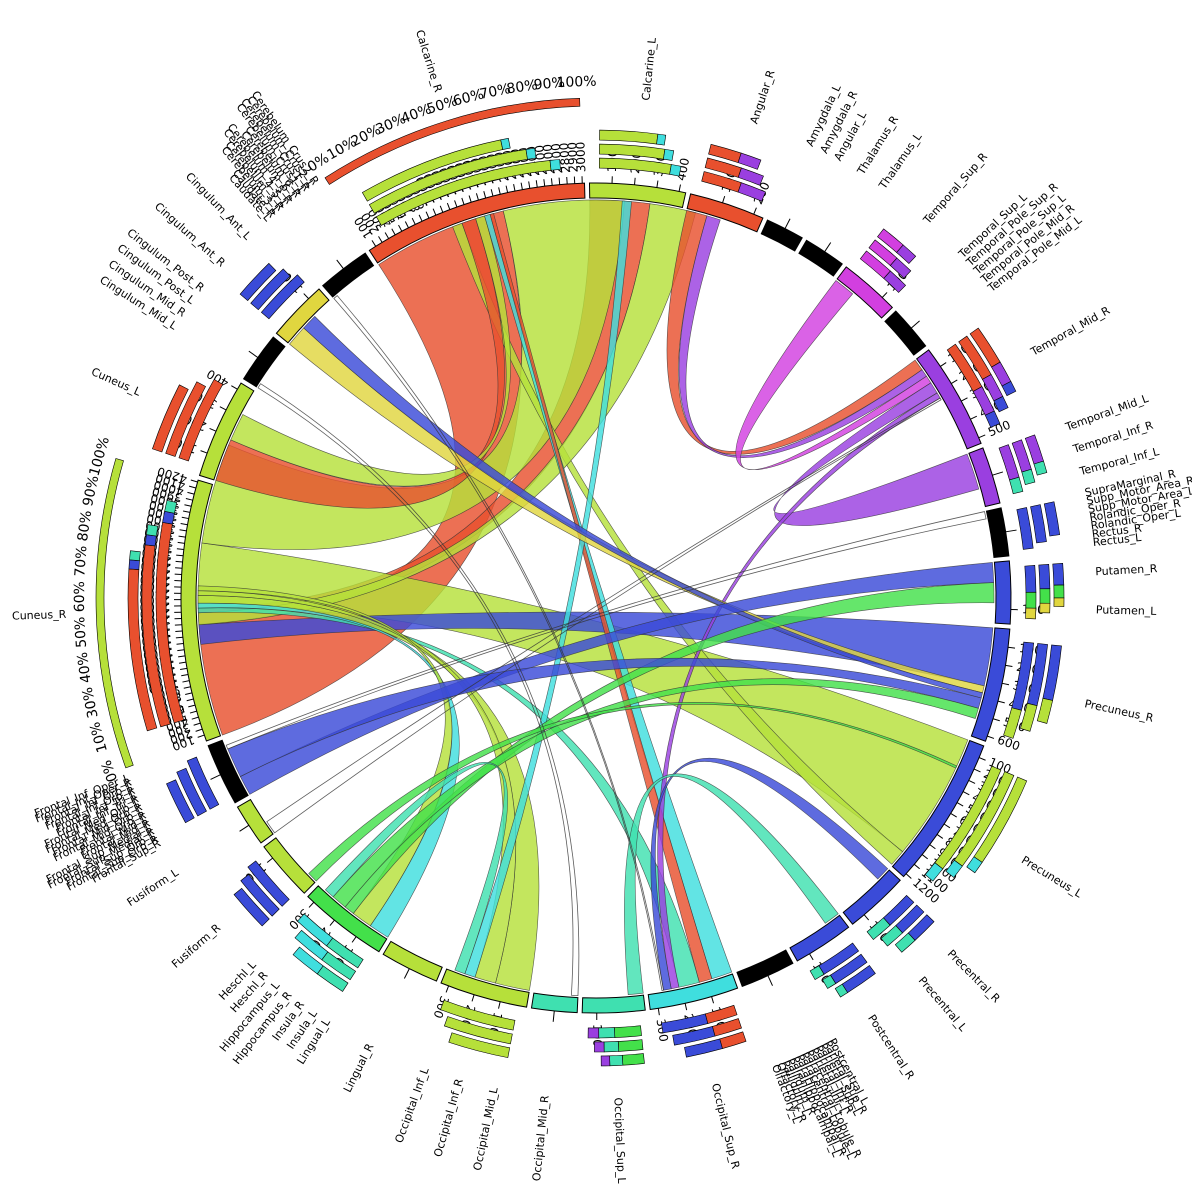  Describe the element at coordinates (541, 1137) in the screenshot. I see `region-label: Occipital_Mid_R` at that location.